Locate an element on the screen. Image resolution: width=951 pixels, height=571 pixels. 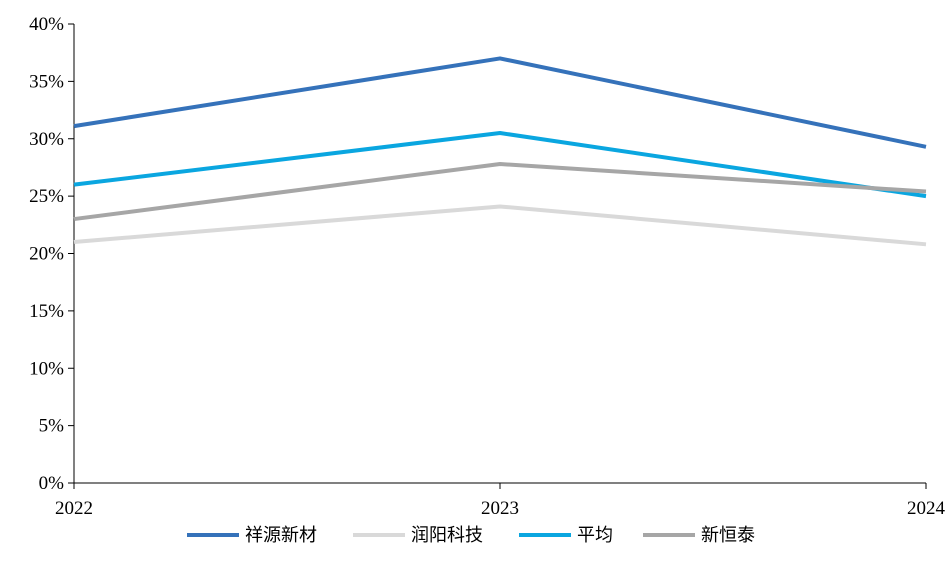
x-tick-label: 2023 is located at coordinates (500, 508).